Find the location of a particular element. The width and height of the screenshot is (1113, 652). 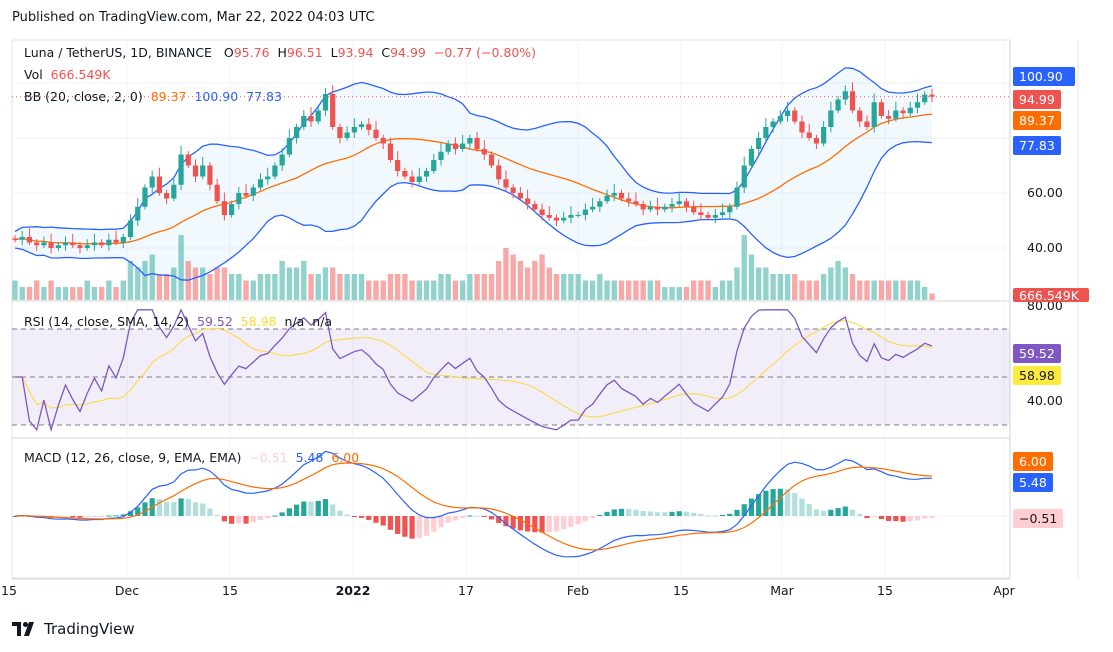

macd-badge: 5.48 is located at coordinates (1033, 482).